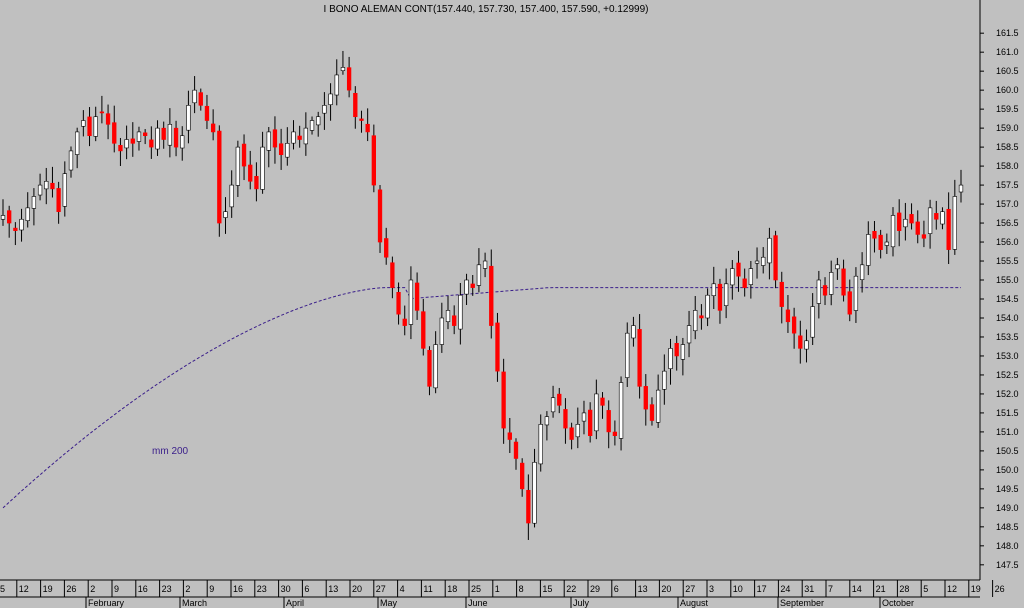  What do you see at coordinates (1007, 280) in the screenshot?
I see `price-tick-label: 155.0` at bounding box center [1007, 280].